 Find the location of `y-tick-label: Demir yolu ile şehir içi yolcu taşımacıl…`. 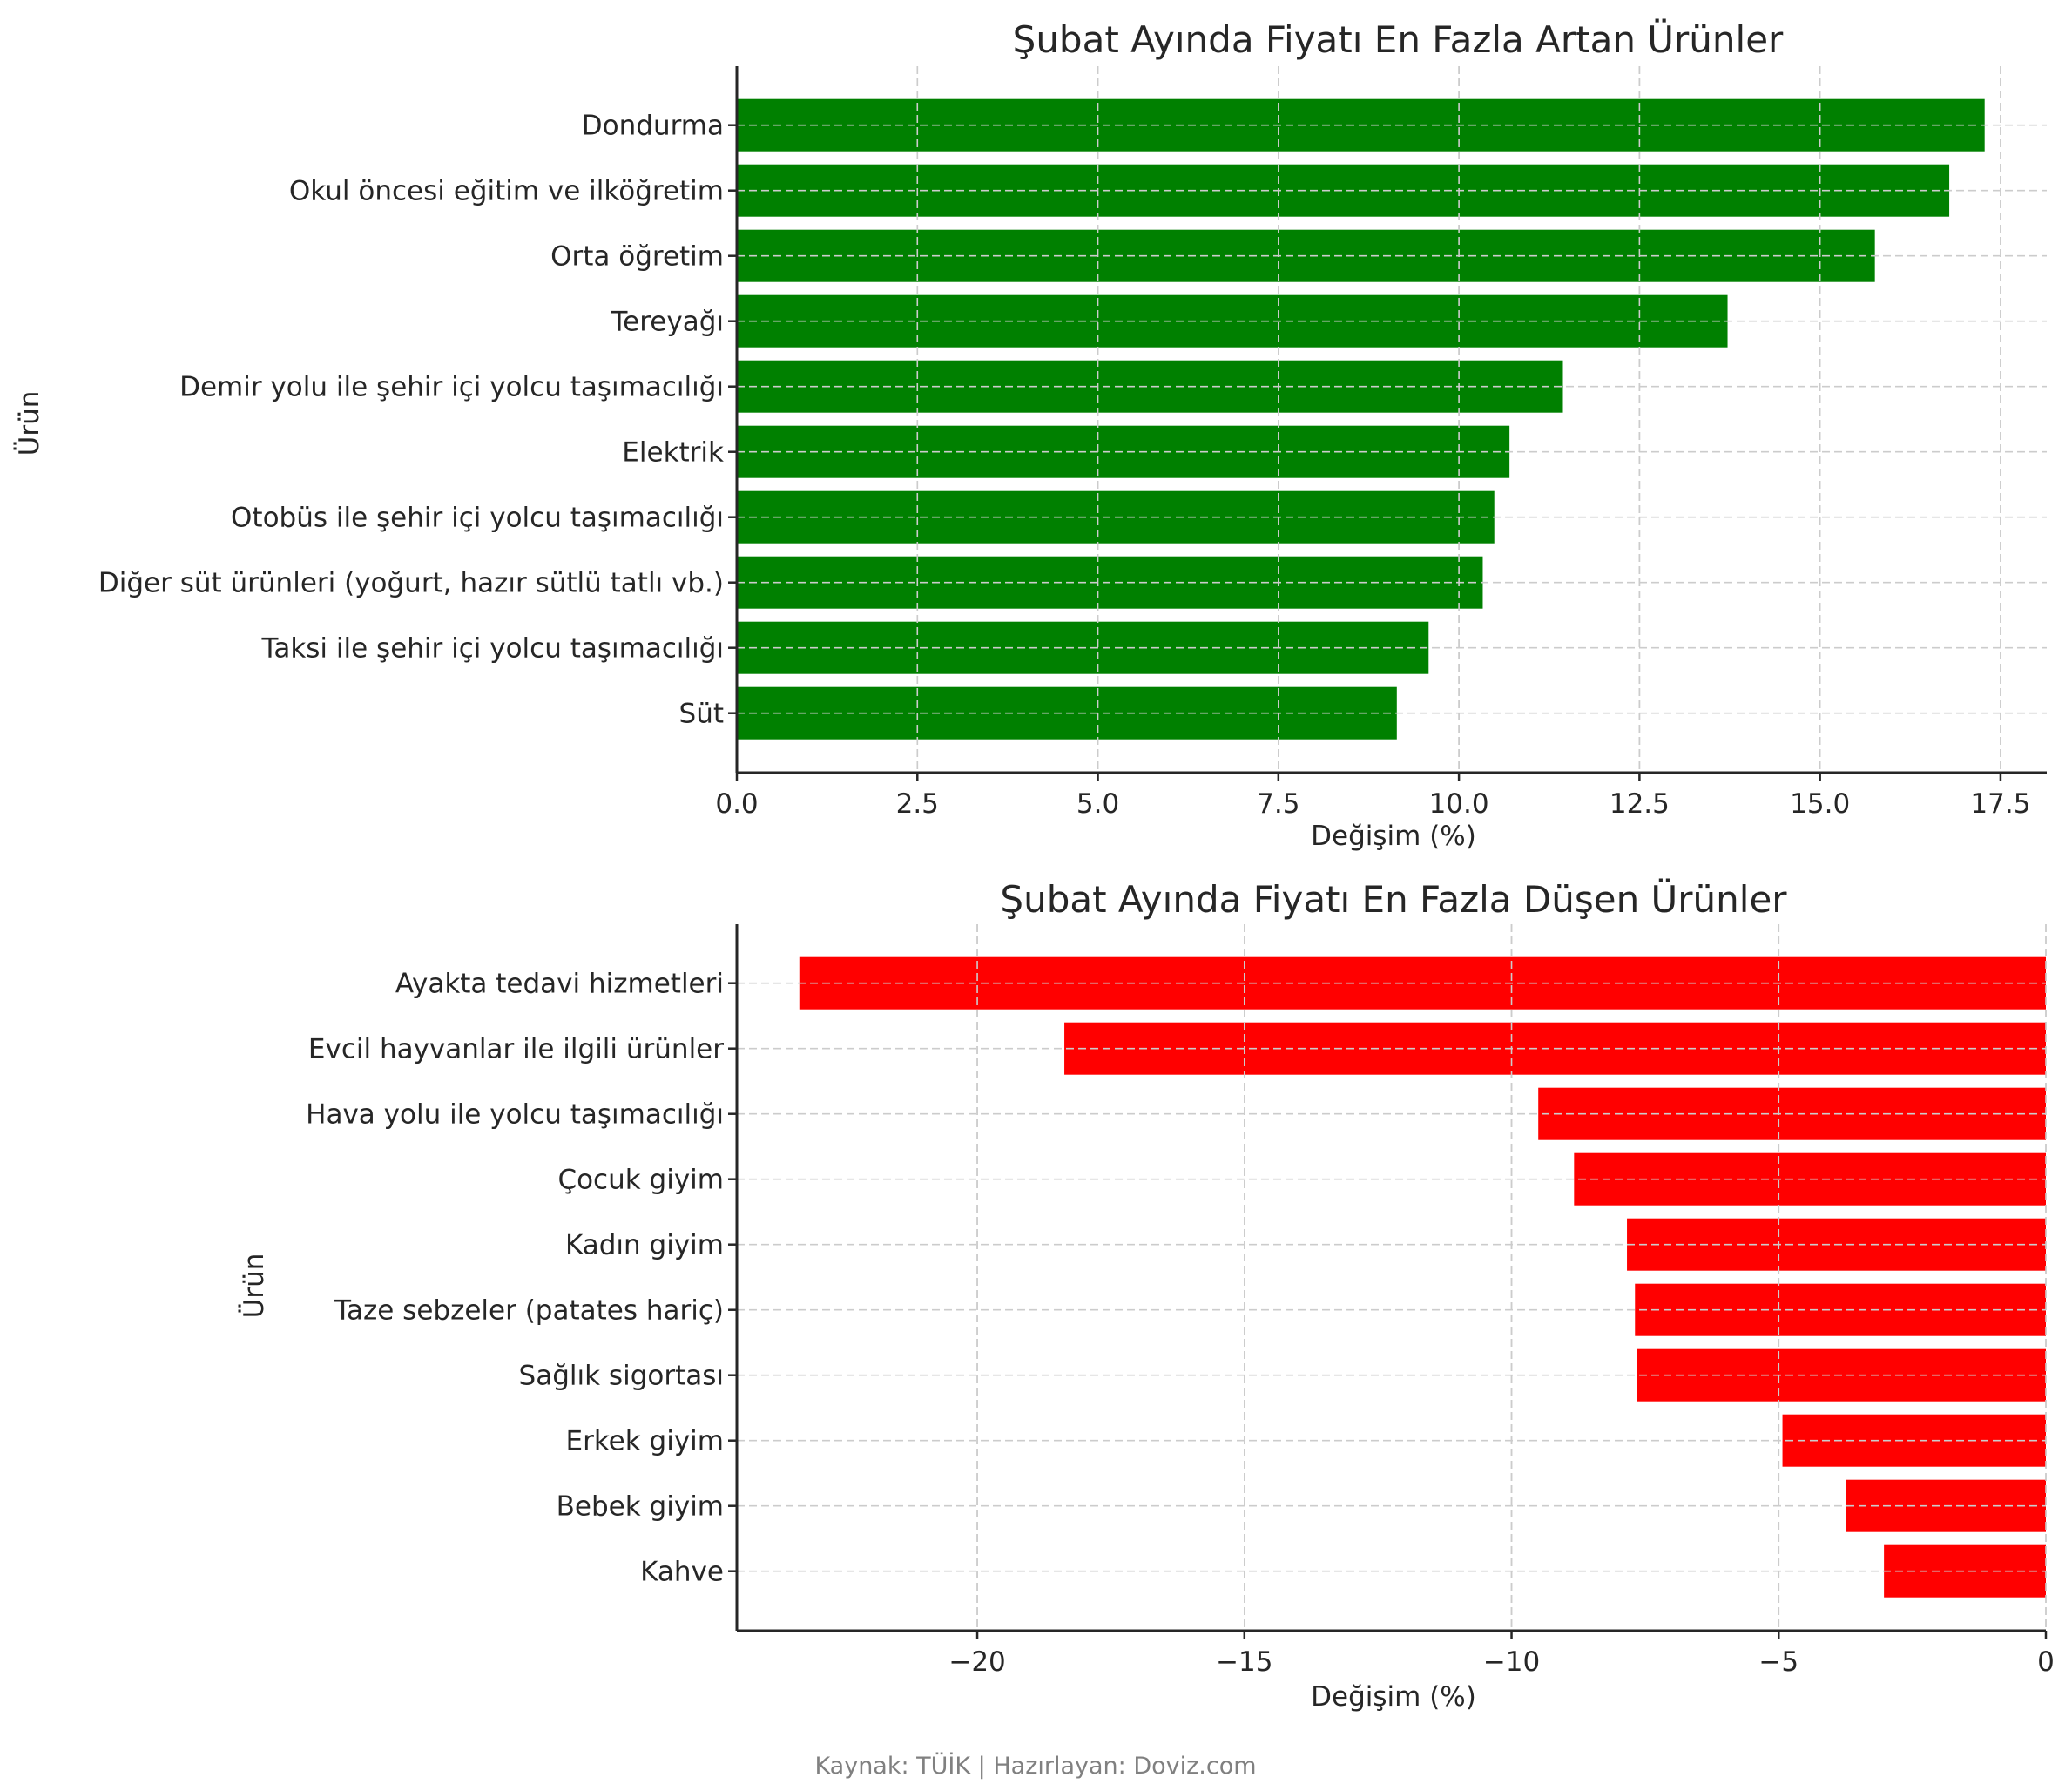

y-tick-label: Demir yolu ile şehir içi yolcu taşımacıl… is located at coordinates (451, 387).